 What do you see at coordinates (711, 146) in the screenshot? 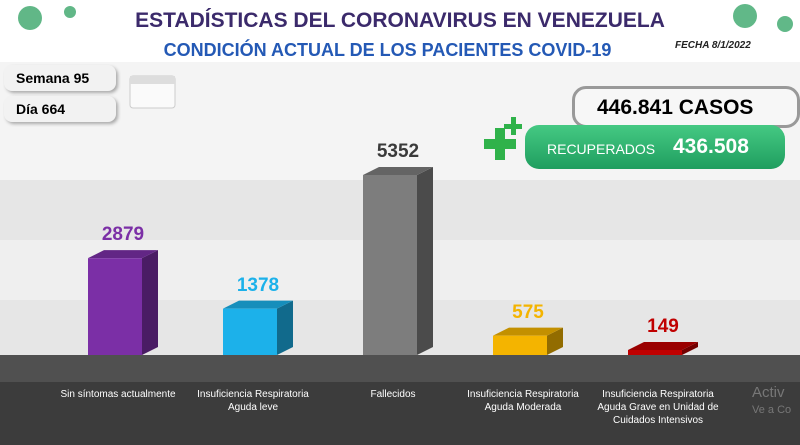
I see `recovered-value: 436.508` at bounding box center [711, 146].